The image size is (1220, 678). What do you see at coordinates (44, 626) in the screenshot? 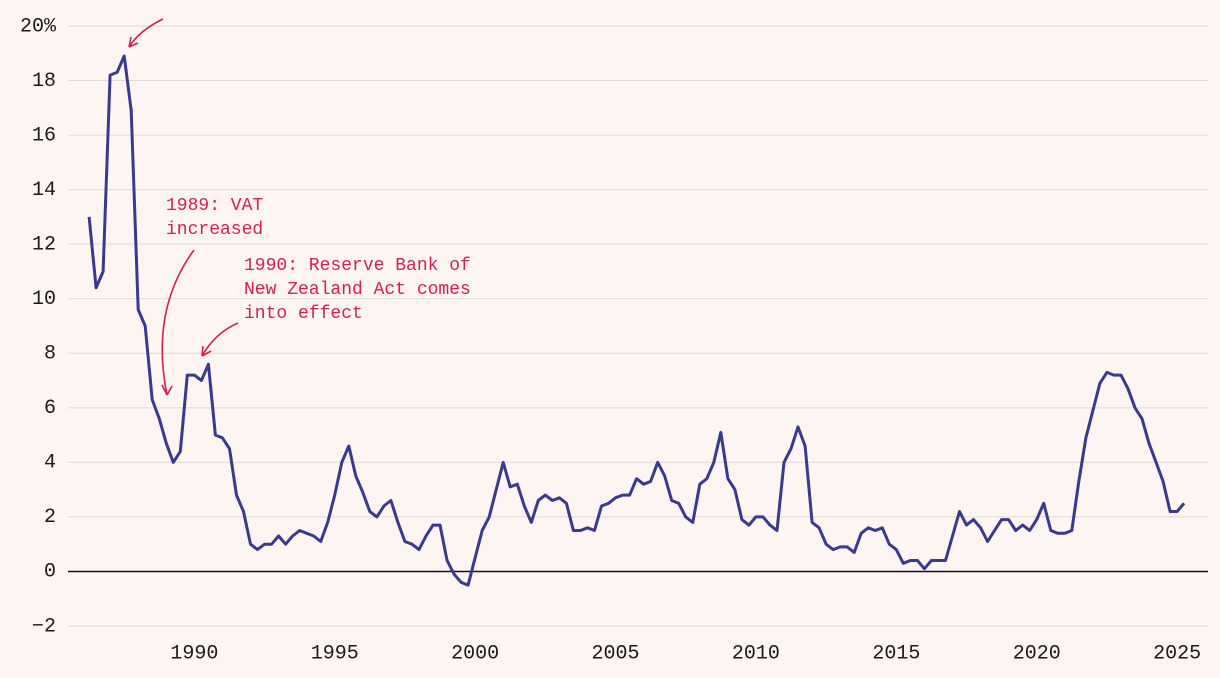
I see `y-tick-label: −2` at bounding box center [44, 626].